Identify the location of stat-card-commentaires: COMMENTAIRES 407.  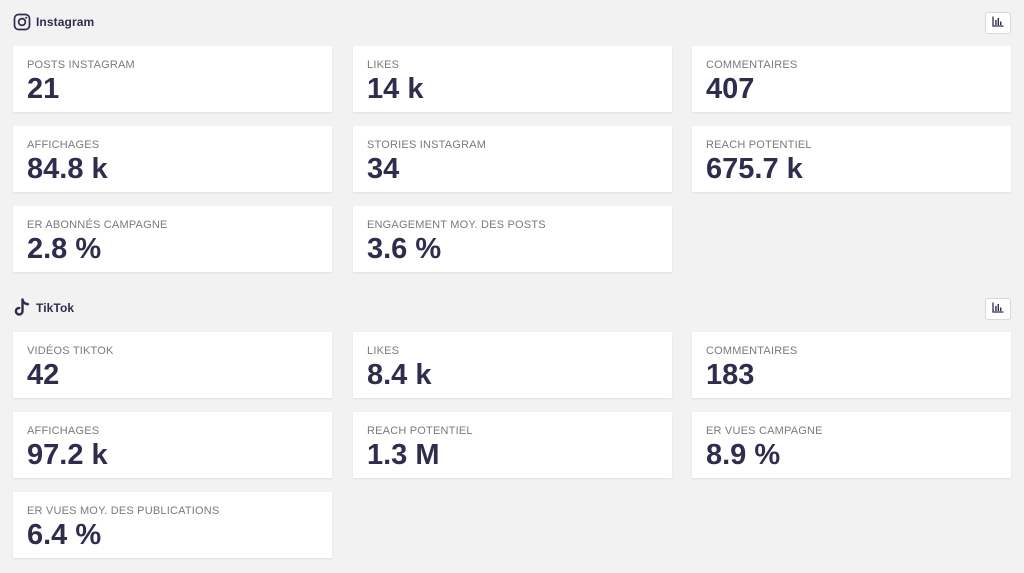
(851, 79).